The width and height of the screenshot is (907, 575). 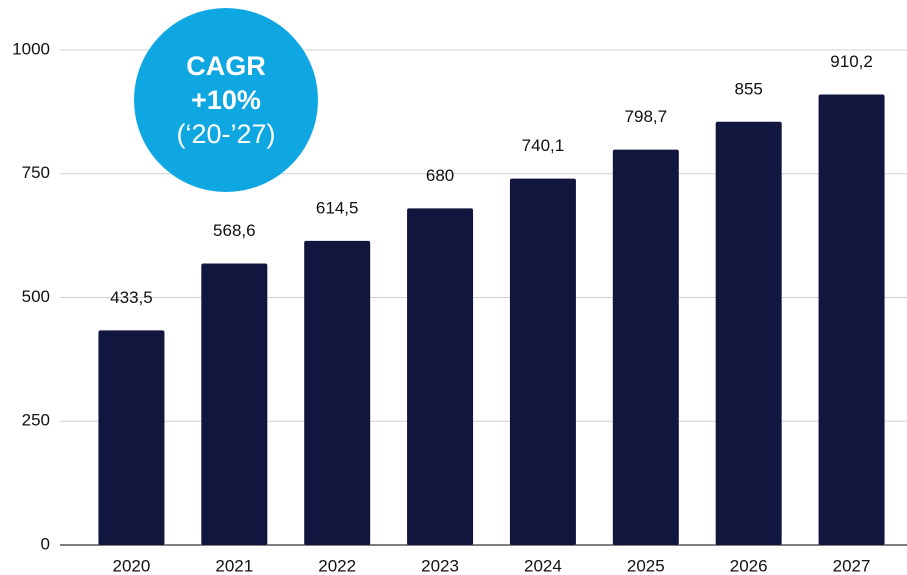 What do you see at coordinates (234, 565) in the screenshot?
I see `x-tick-label: 2021` at bounding box center [234, 565].